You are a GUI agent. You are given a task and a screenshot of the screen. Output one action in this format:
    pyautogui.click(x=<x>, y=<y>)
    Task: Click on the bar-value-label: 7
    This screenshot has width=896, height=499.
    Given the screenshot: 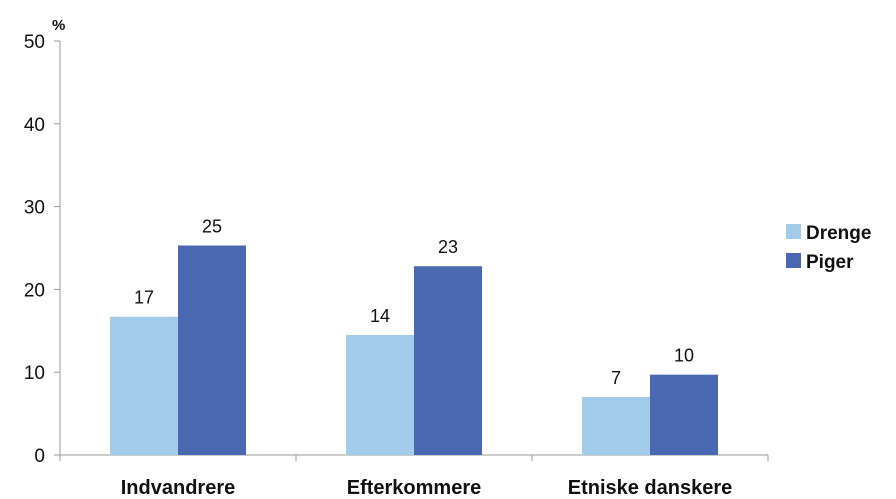 What is the action you would take?
    pyautogui.click(x=616, y=378)
    